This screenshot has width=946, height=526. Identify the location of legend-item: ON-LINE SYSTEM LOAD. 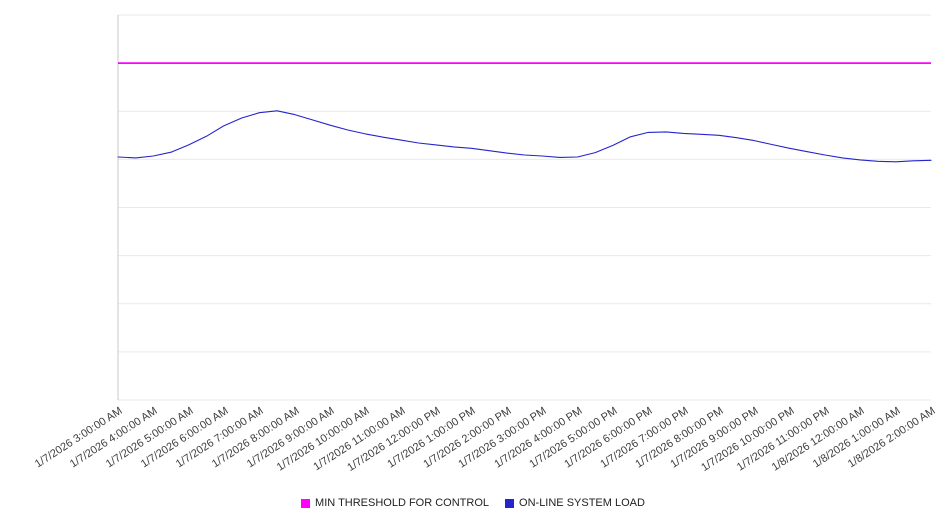
(575, 503).